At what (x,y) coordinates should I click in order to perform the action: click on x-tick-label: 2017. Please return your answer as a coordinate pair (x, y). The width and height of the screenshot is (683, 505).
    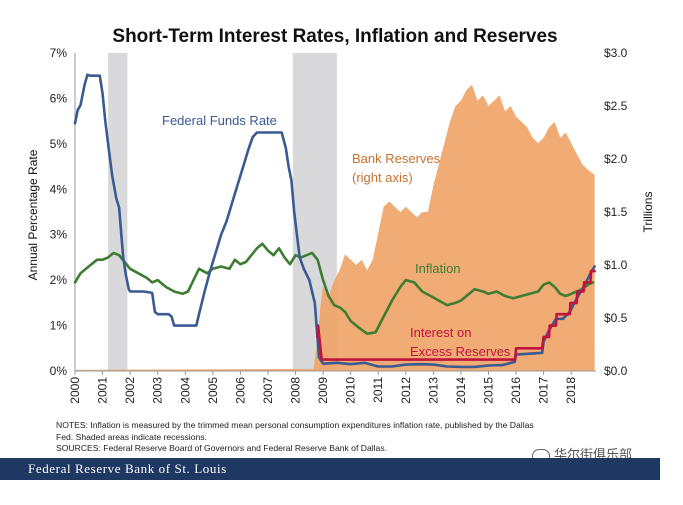
    Looking at the image, I should click on (544, 390).